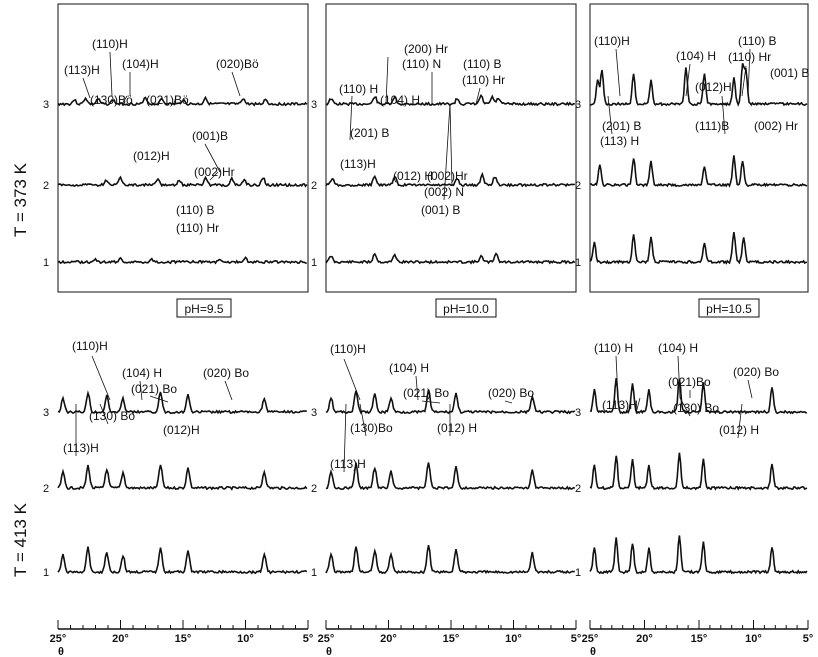  Describe the element at coordinates (483, 80) in the screenshot. I see `peak-annotation: (110) Hr` at that location.